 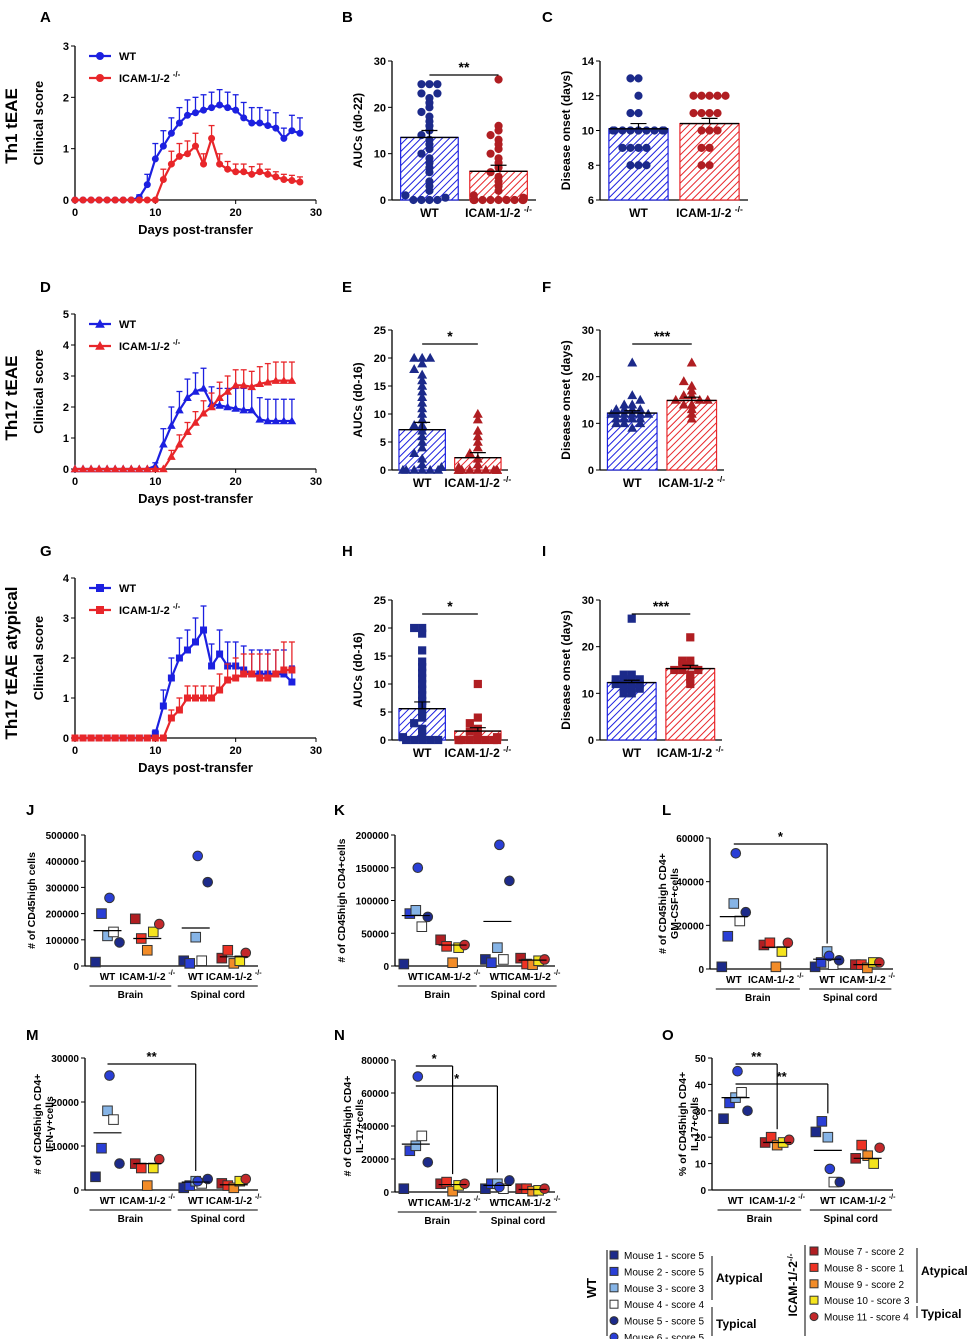 I want to click on y-axis-title: Clinical score, so click(x=38, y=658).